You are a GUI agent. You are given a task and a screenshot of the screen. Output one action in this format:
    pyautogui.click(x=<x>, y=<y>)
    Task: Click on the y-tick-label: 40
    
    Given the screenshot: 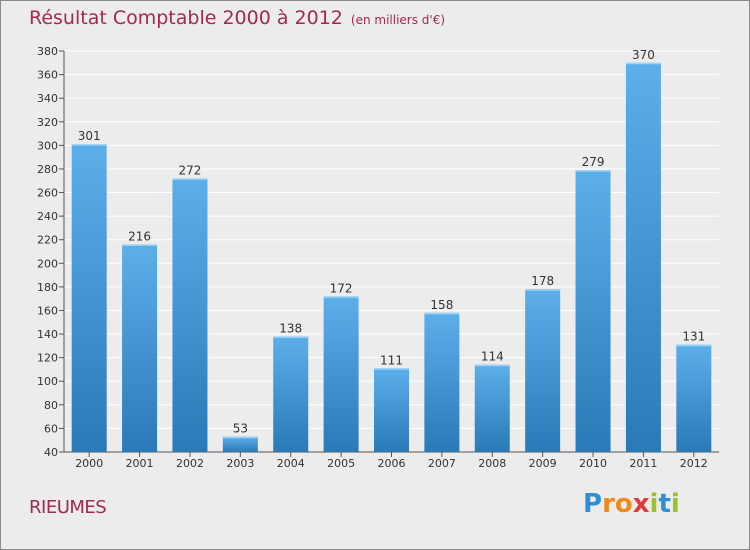 What is the action you would take?
    pyautogui.click(x=51, y=452)
    